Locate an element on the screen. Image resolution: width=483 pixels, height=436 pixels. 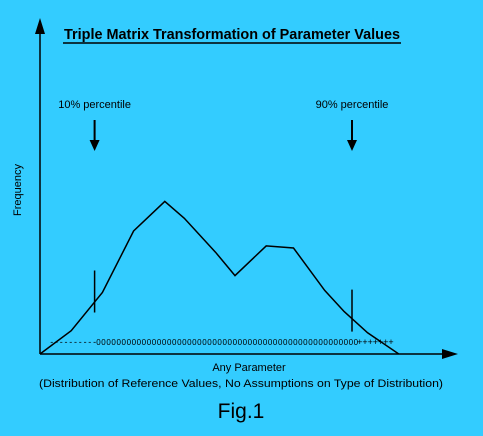
percentile-label: 10% percentile is located at coordinates (94, 105).